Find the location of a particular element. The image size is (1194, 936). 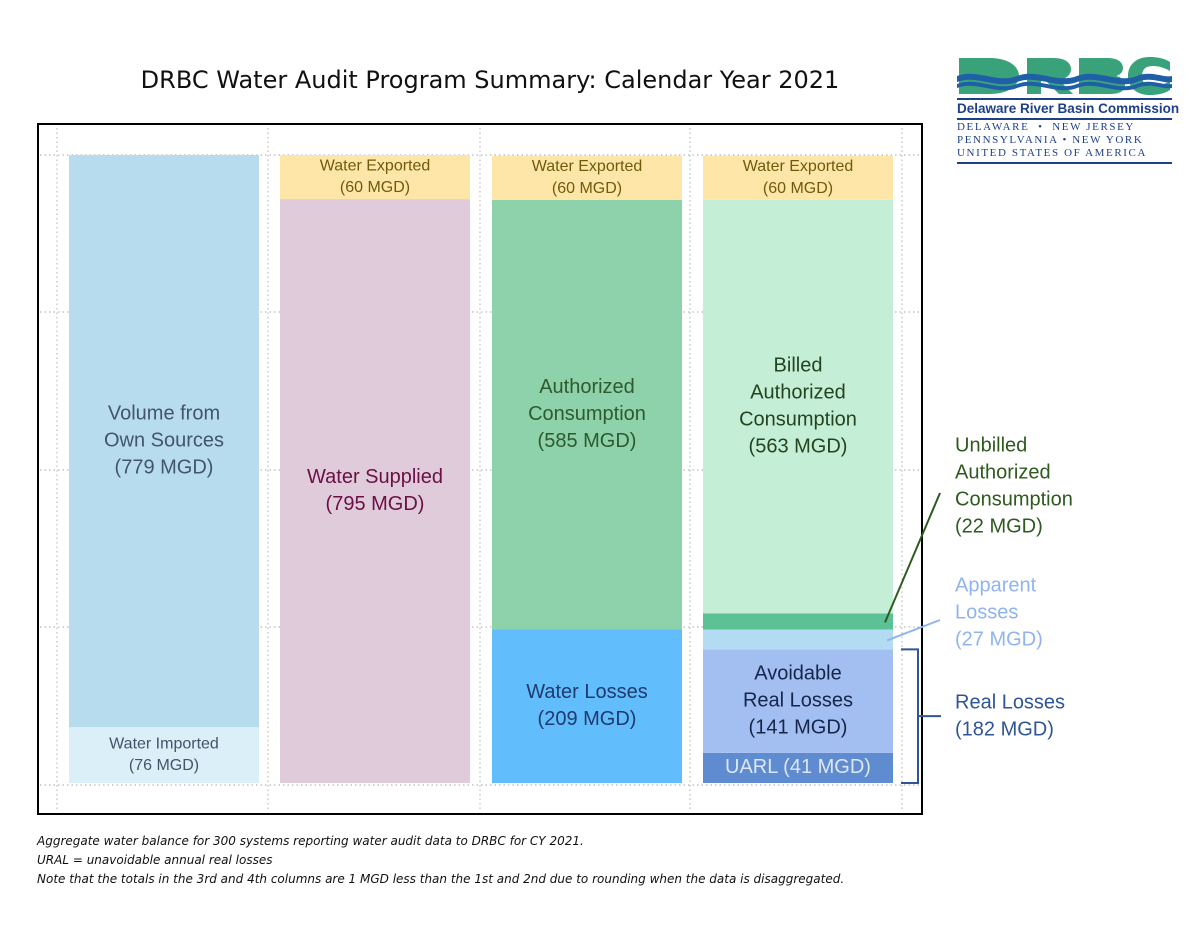

bar-label-col4-billed-0: Billed is located at coordinates (798, 365).